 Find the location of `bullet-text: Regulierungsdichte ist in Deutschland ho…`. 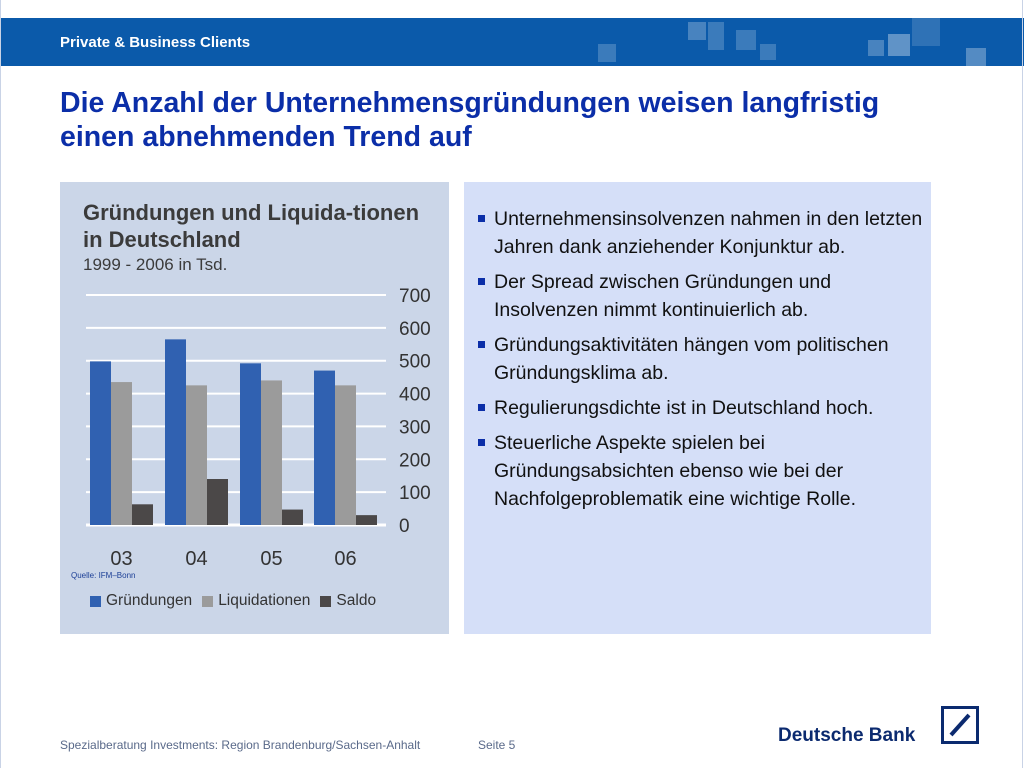

bullet-text: Regulierungsdichte ist in Deutschland ho… is located at coordinates (684, 408).